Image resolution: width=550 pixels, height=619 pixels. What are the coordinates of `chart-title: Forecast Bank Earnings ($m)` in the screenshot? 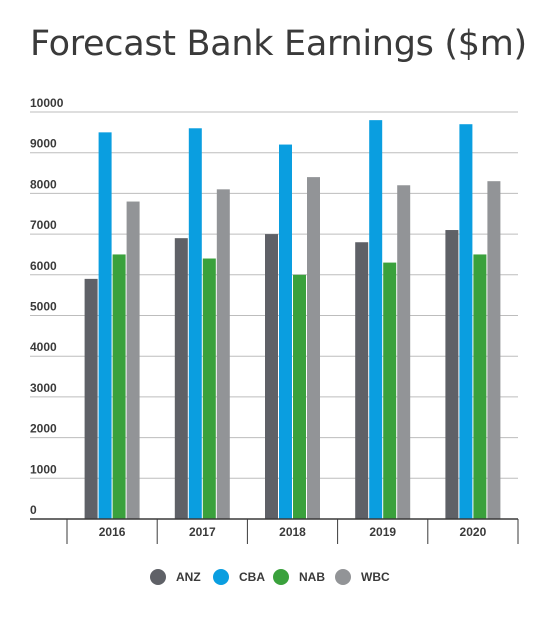 It's located at (278, 44).